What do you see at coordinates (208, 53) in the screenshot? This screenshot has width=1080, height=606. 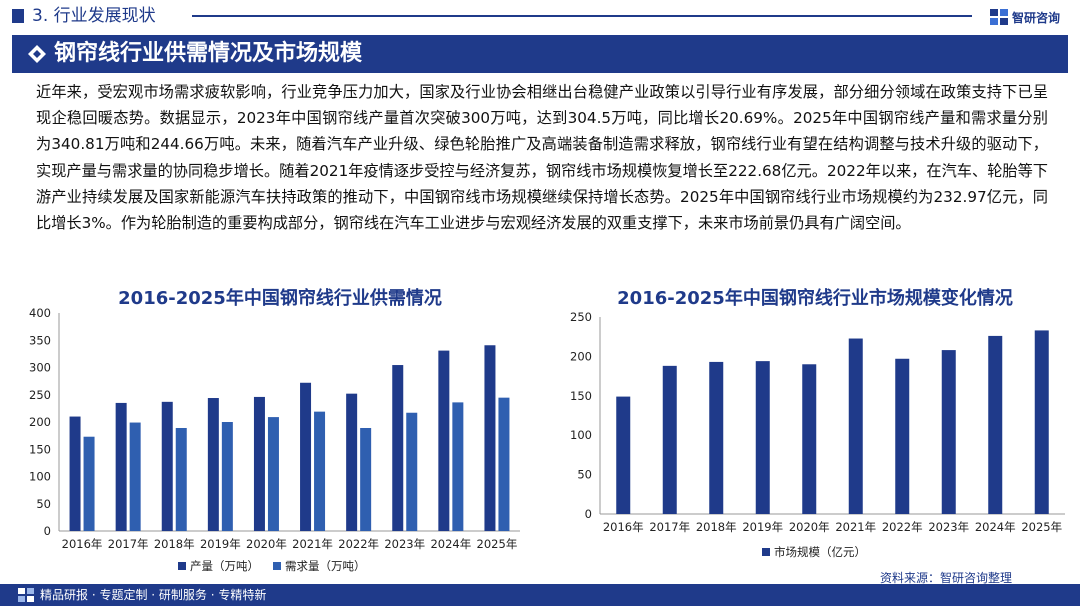 I see `banner-title: 钢帘线行业供需情况及市场规模` at bounding box center [208, 53].